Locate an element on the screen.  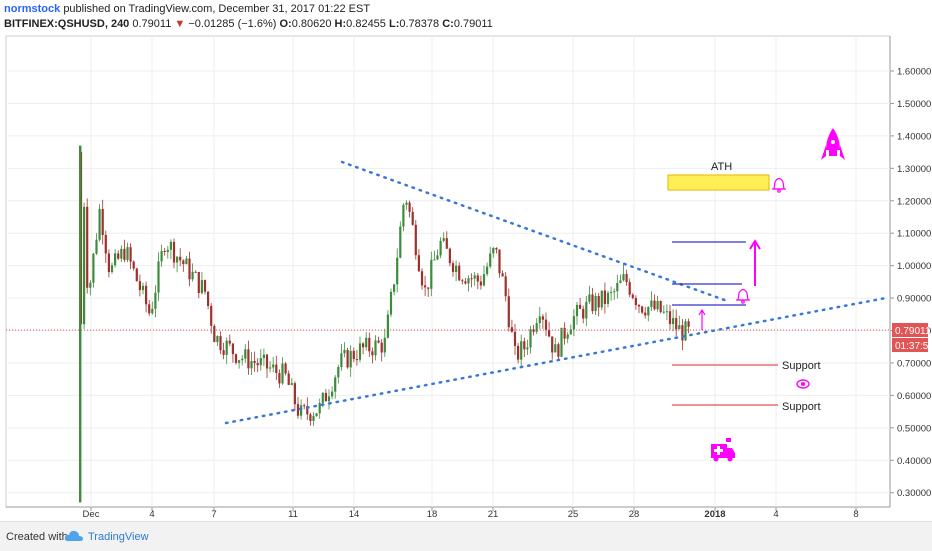
x-tick-label: 21 is located at coordinates (493, 514).